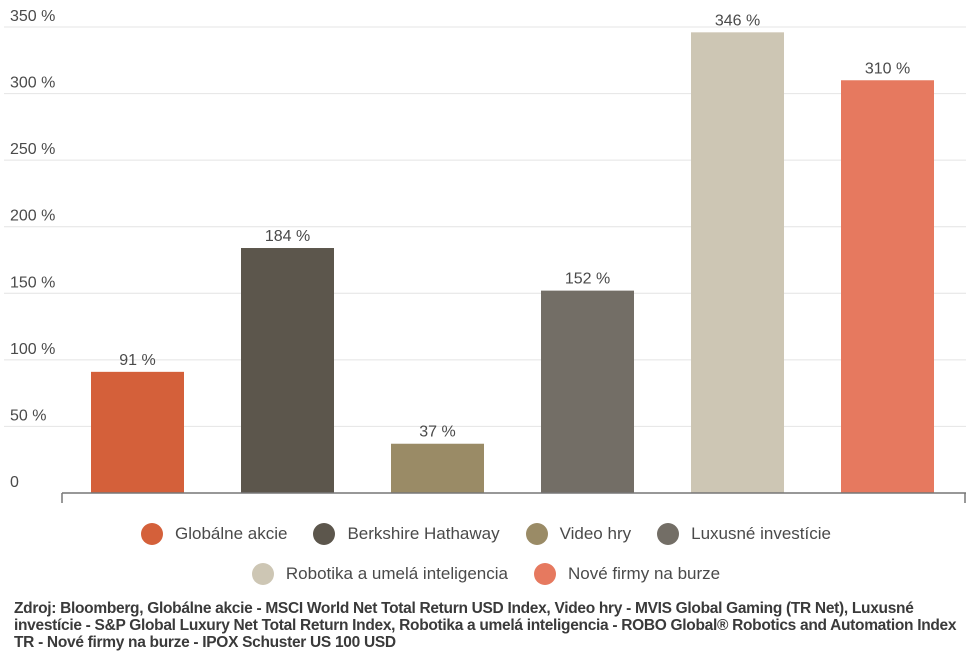  Describe the element at coordinates (437, 432) in the screenshot. I see `bar-value-label: 37 %` at that location.